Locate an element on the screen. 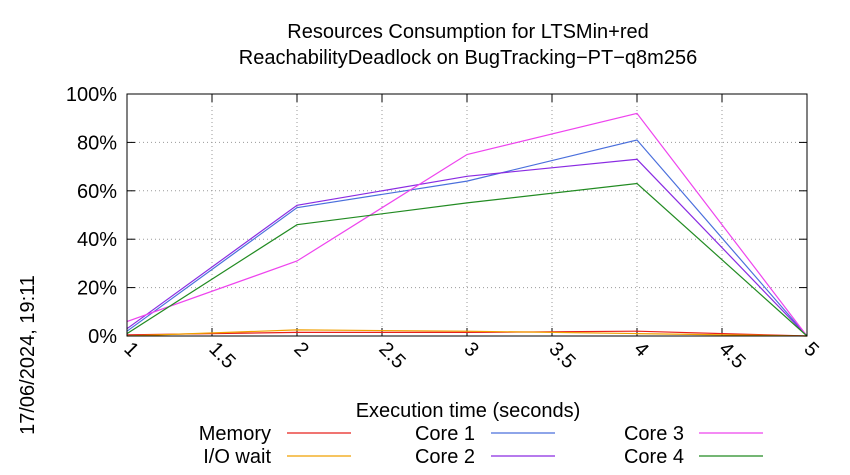 The width and height of the screenshot is (850, 475). legend-label: Core 1 is located at coordinates (445, 434).